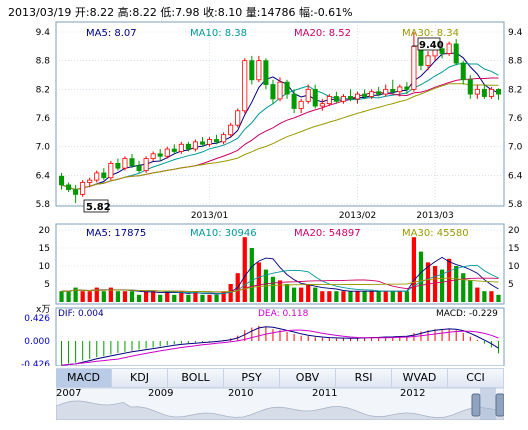 The image size is (528, 430). I want to click on dea-label: DEA: 0.118, so click(283, 314).